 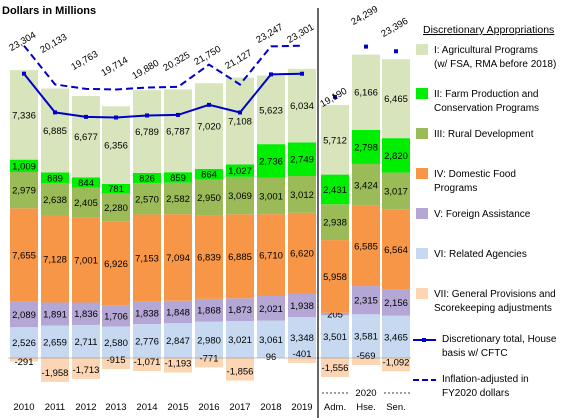 What do you see at coordinates (271, 196) in the screenshot?
I see `data-label: 3,001` at bounding box center [271, 196].